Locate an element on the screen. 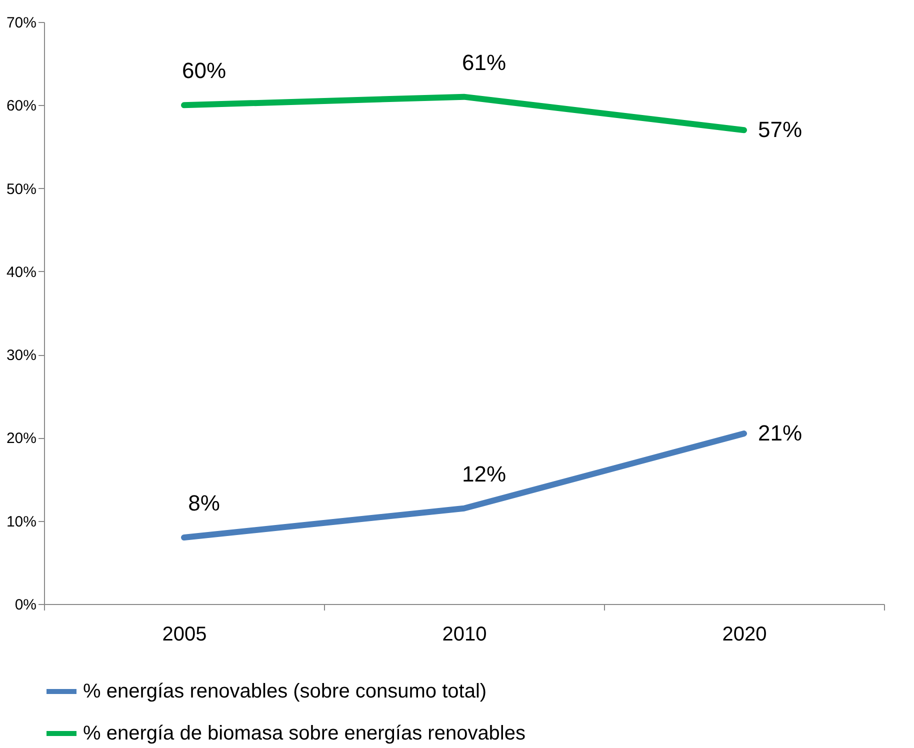 Image resolution: width=914 pixels, height=748 pixels. y-tick-label: 20% is located at coordinates (21, 439).